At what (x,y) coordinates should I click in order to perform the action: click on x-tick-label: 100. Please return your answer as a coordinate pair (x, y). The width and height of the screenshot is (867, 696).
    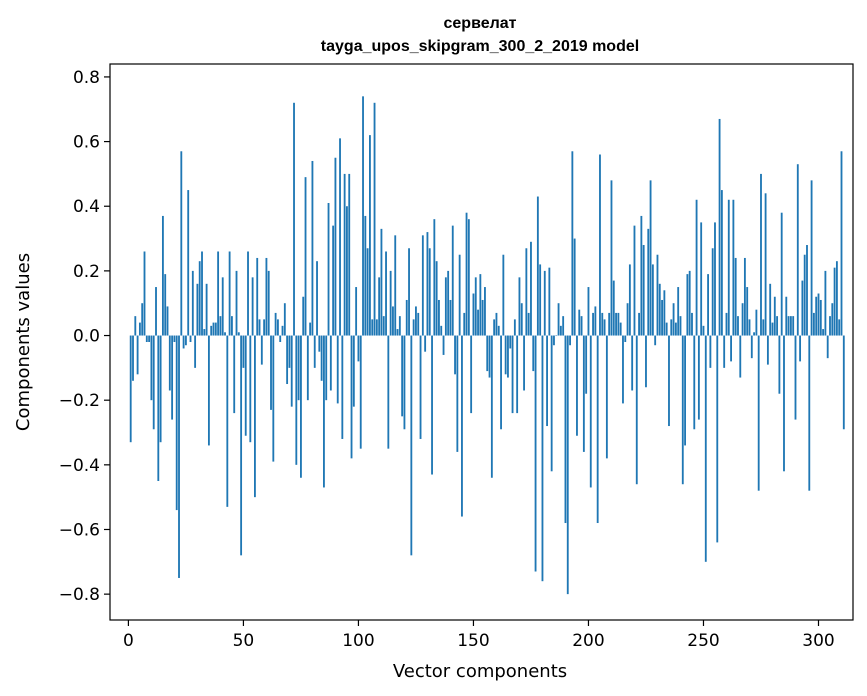
    Looking at the image, I should click on (358, 641).